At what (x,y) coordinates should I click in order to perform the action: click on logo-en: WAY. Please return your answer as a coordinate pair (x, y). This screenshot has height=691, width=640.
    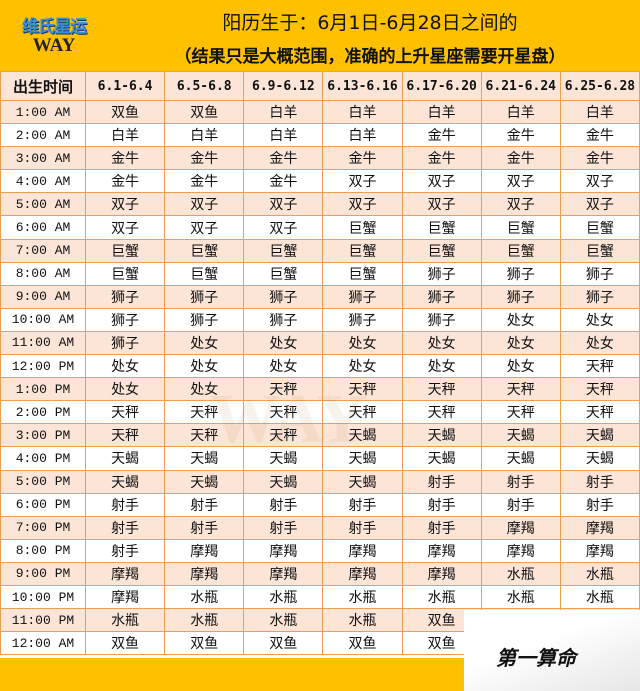
    Looking at the image, I should click on (54, 45).